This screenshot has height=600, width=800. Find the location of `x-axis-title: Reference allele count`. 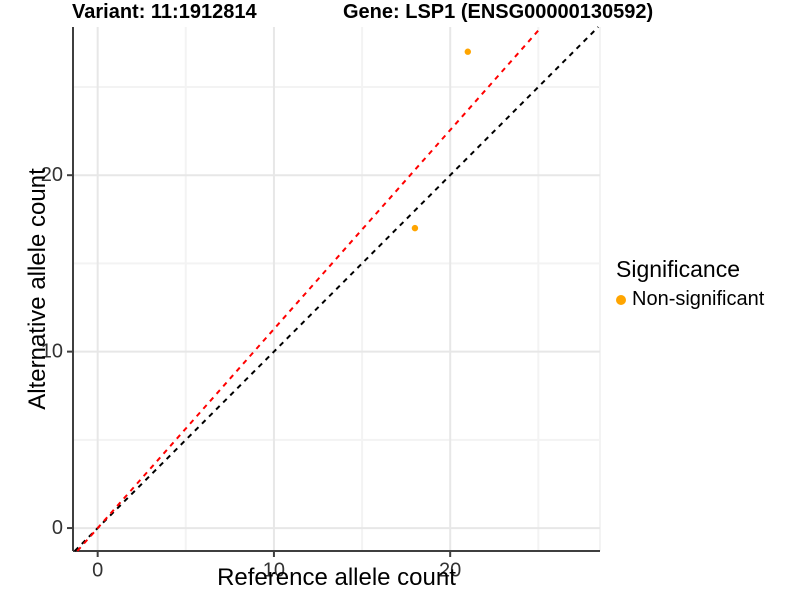

x-axis-title: Reference allele count is located at coordinates (336, 577).